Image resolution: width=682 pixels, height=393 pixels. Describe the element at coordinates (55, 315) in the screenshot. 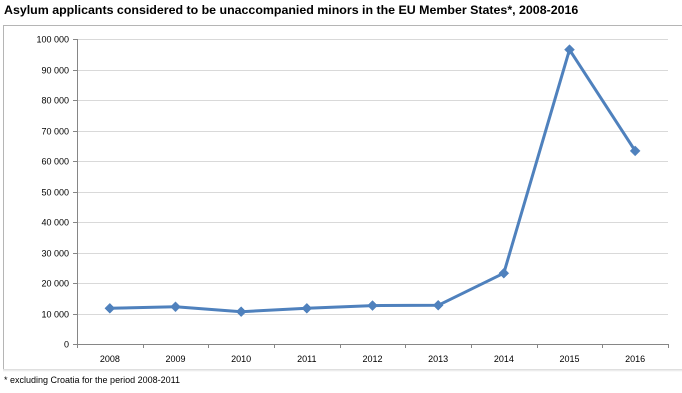

I see `y-tick-label: 10 000` at that location.